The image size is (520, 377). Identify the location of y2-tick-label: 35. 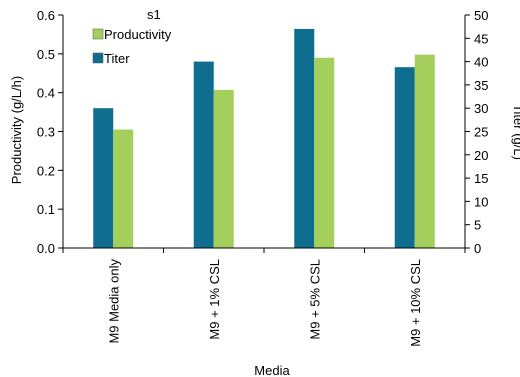
(481, 85).